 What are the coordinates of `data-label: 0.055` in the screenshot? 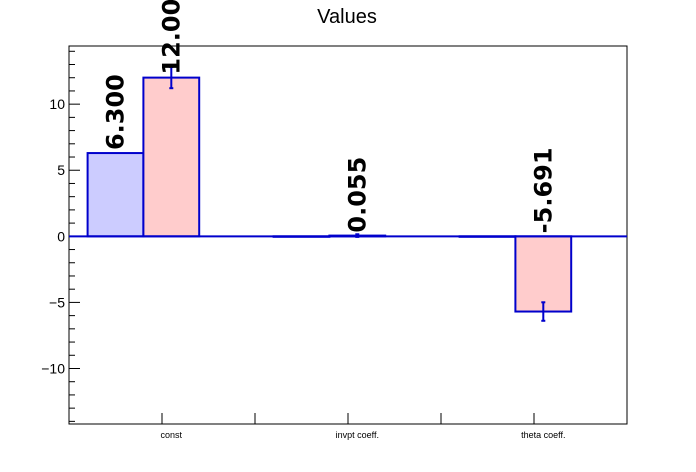 It's located at (357, 195).